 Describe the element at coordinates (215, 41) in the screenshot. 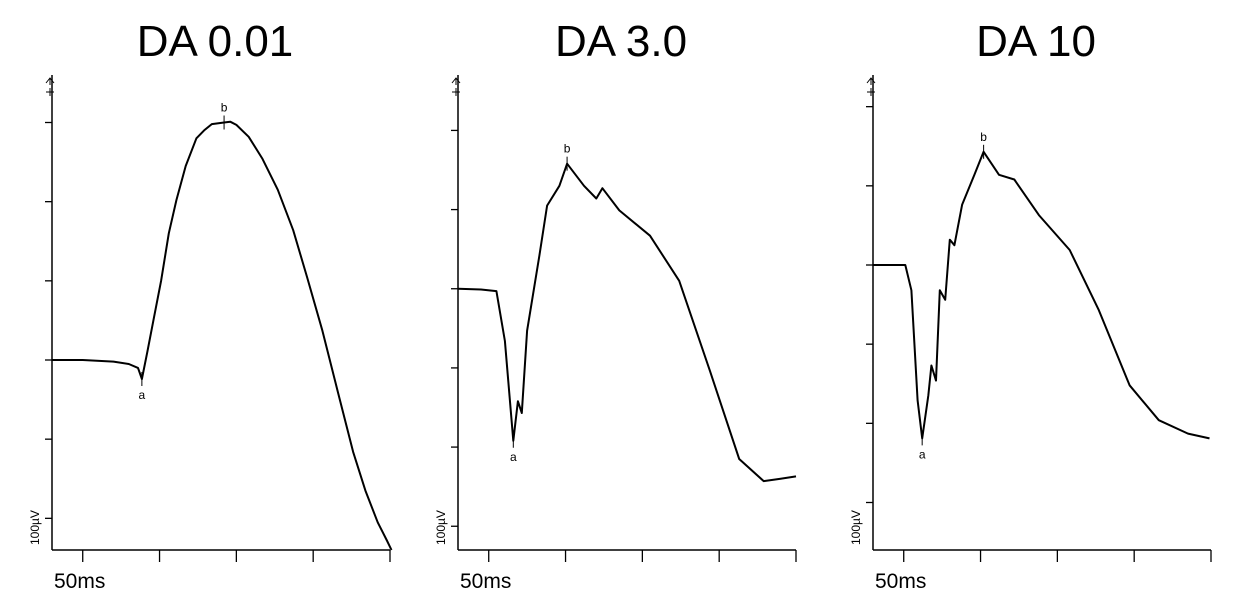

I see `panel-title: DA 0.01` at that location.